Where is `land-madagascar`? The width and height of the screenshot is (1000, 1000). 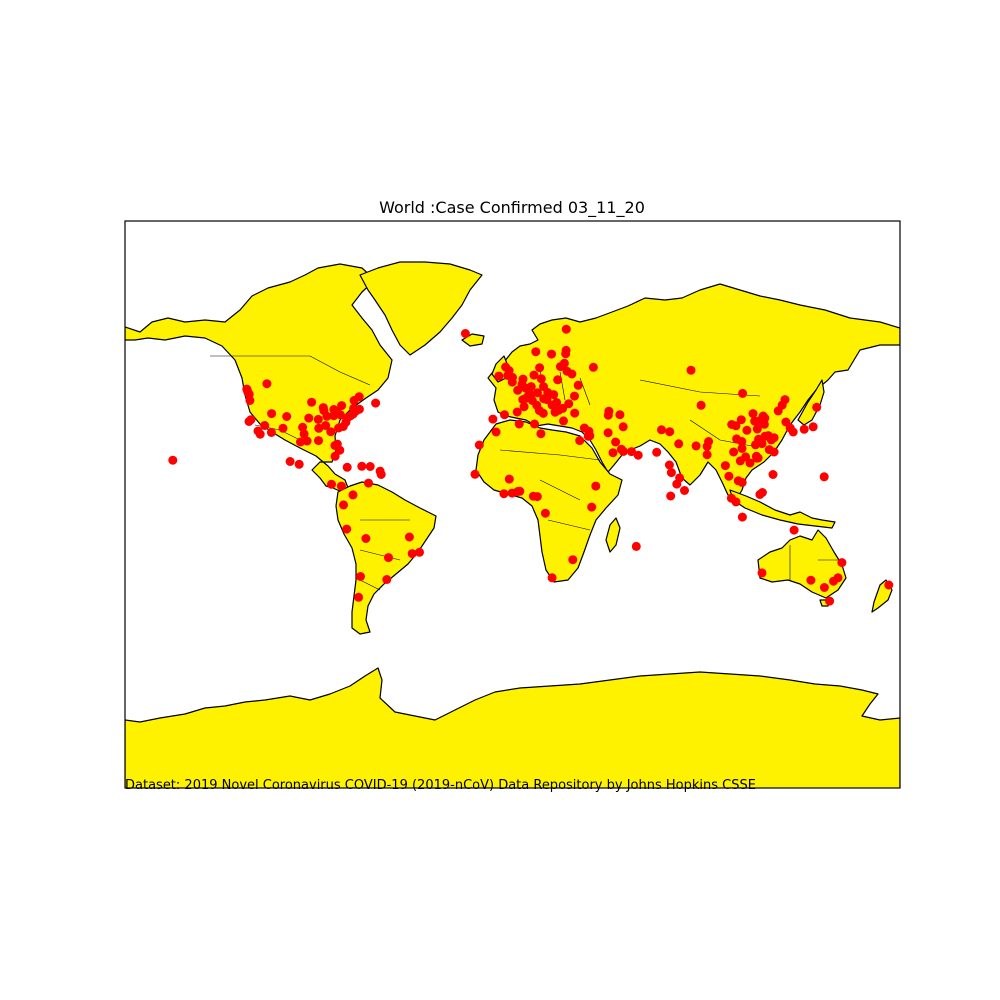 land-madagascar is located at coordinates (613, 535).